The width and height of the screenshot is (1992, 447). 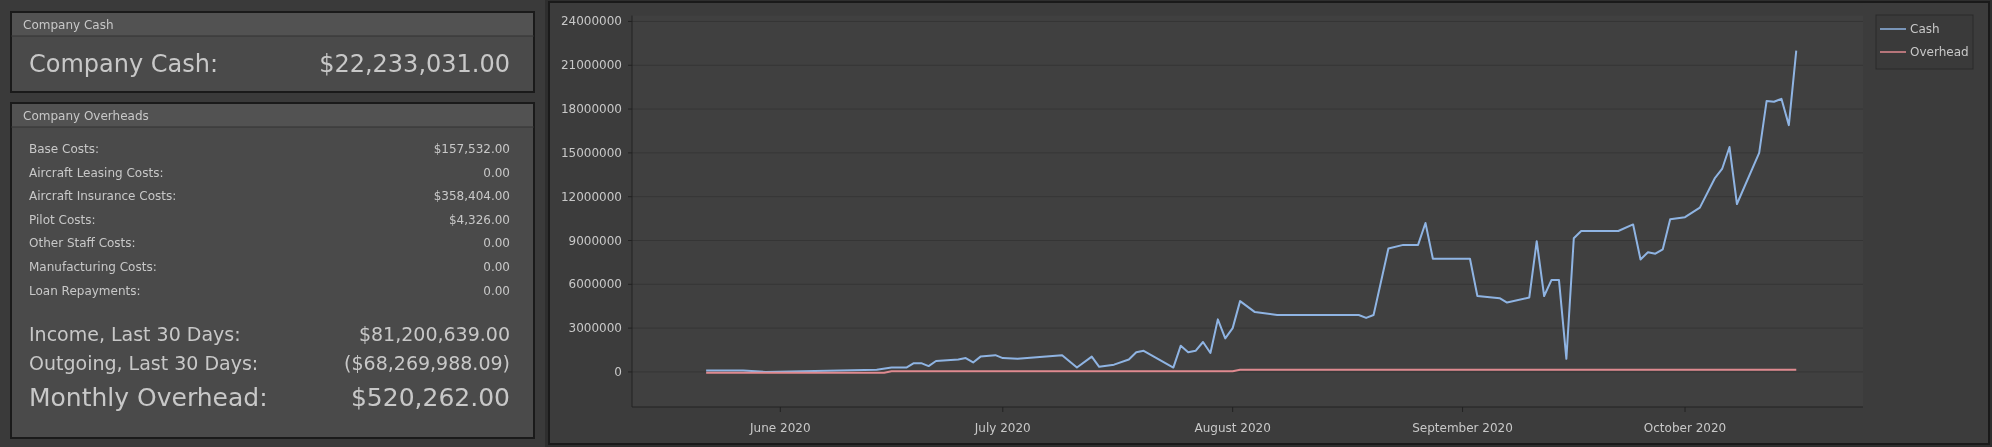 I want to click on text: $520,262.00, so click(x=430, y=397).